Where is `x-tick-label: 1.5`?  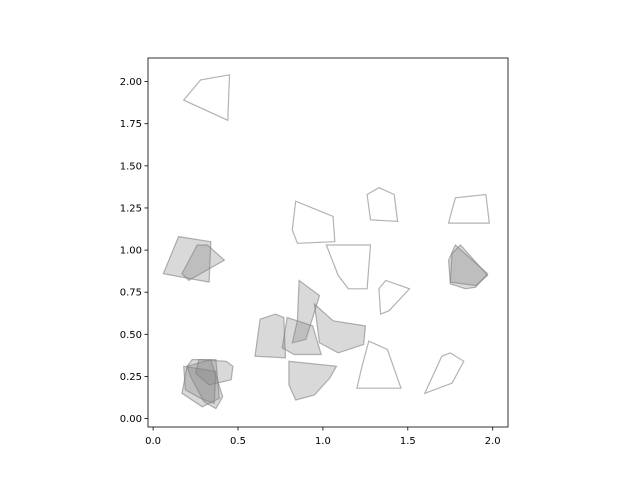 x-tick-label: 1.5 is located at coordinates (408, 441).